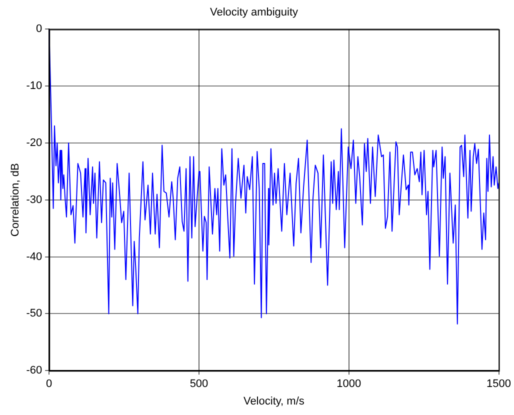 Image resolution: width=514 pixels, height=415 pixels. Describe the element at coordinates (254, 12) in the screenshot. I see `chart-title: Velocity ambiguity` at that location.